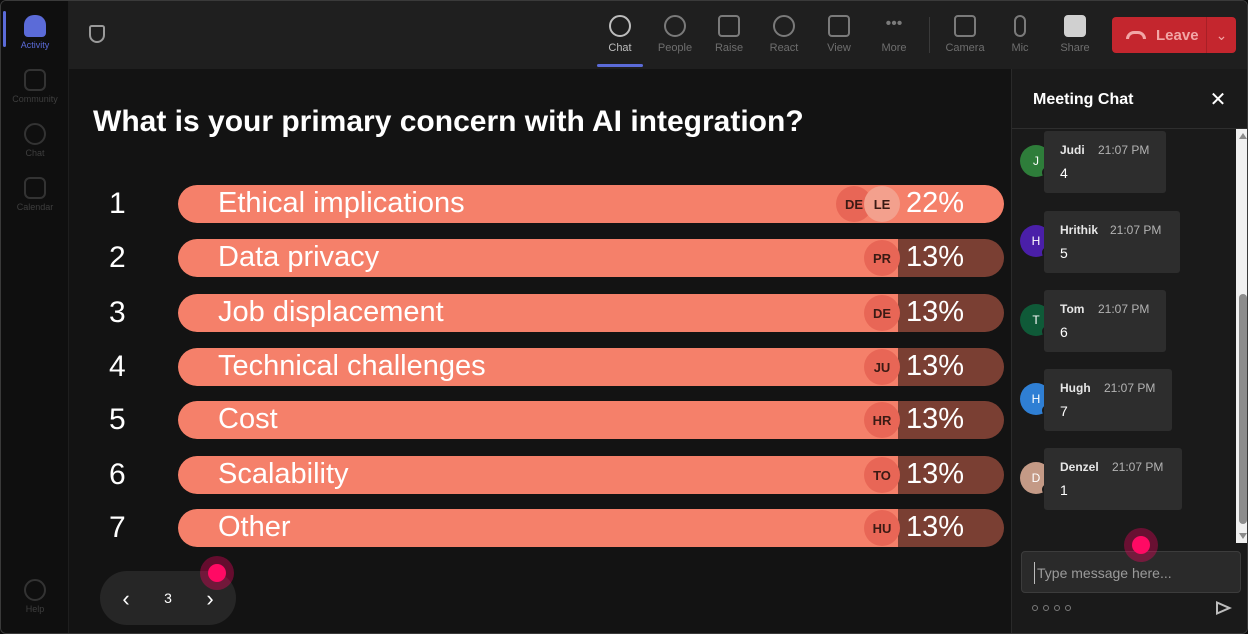  I want to click on rail-item-community: Community, so click(35, 85).